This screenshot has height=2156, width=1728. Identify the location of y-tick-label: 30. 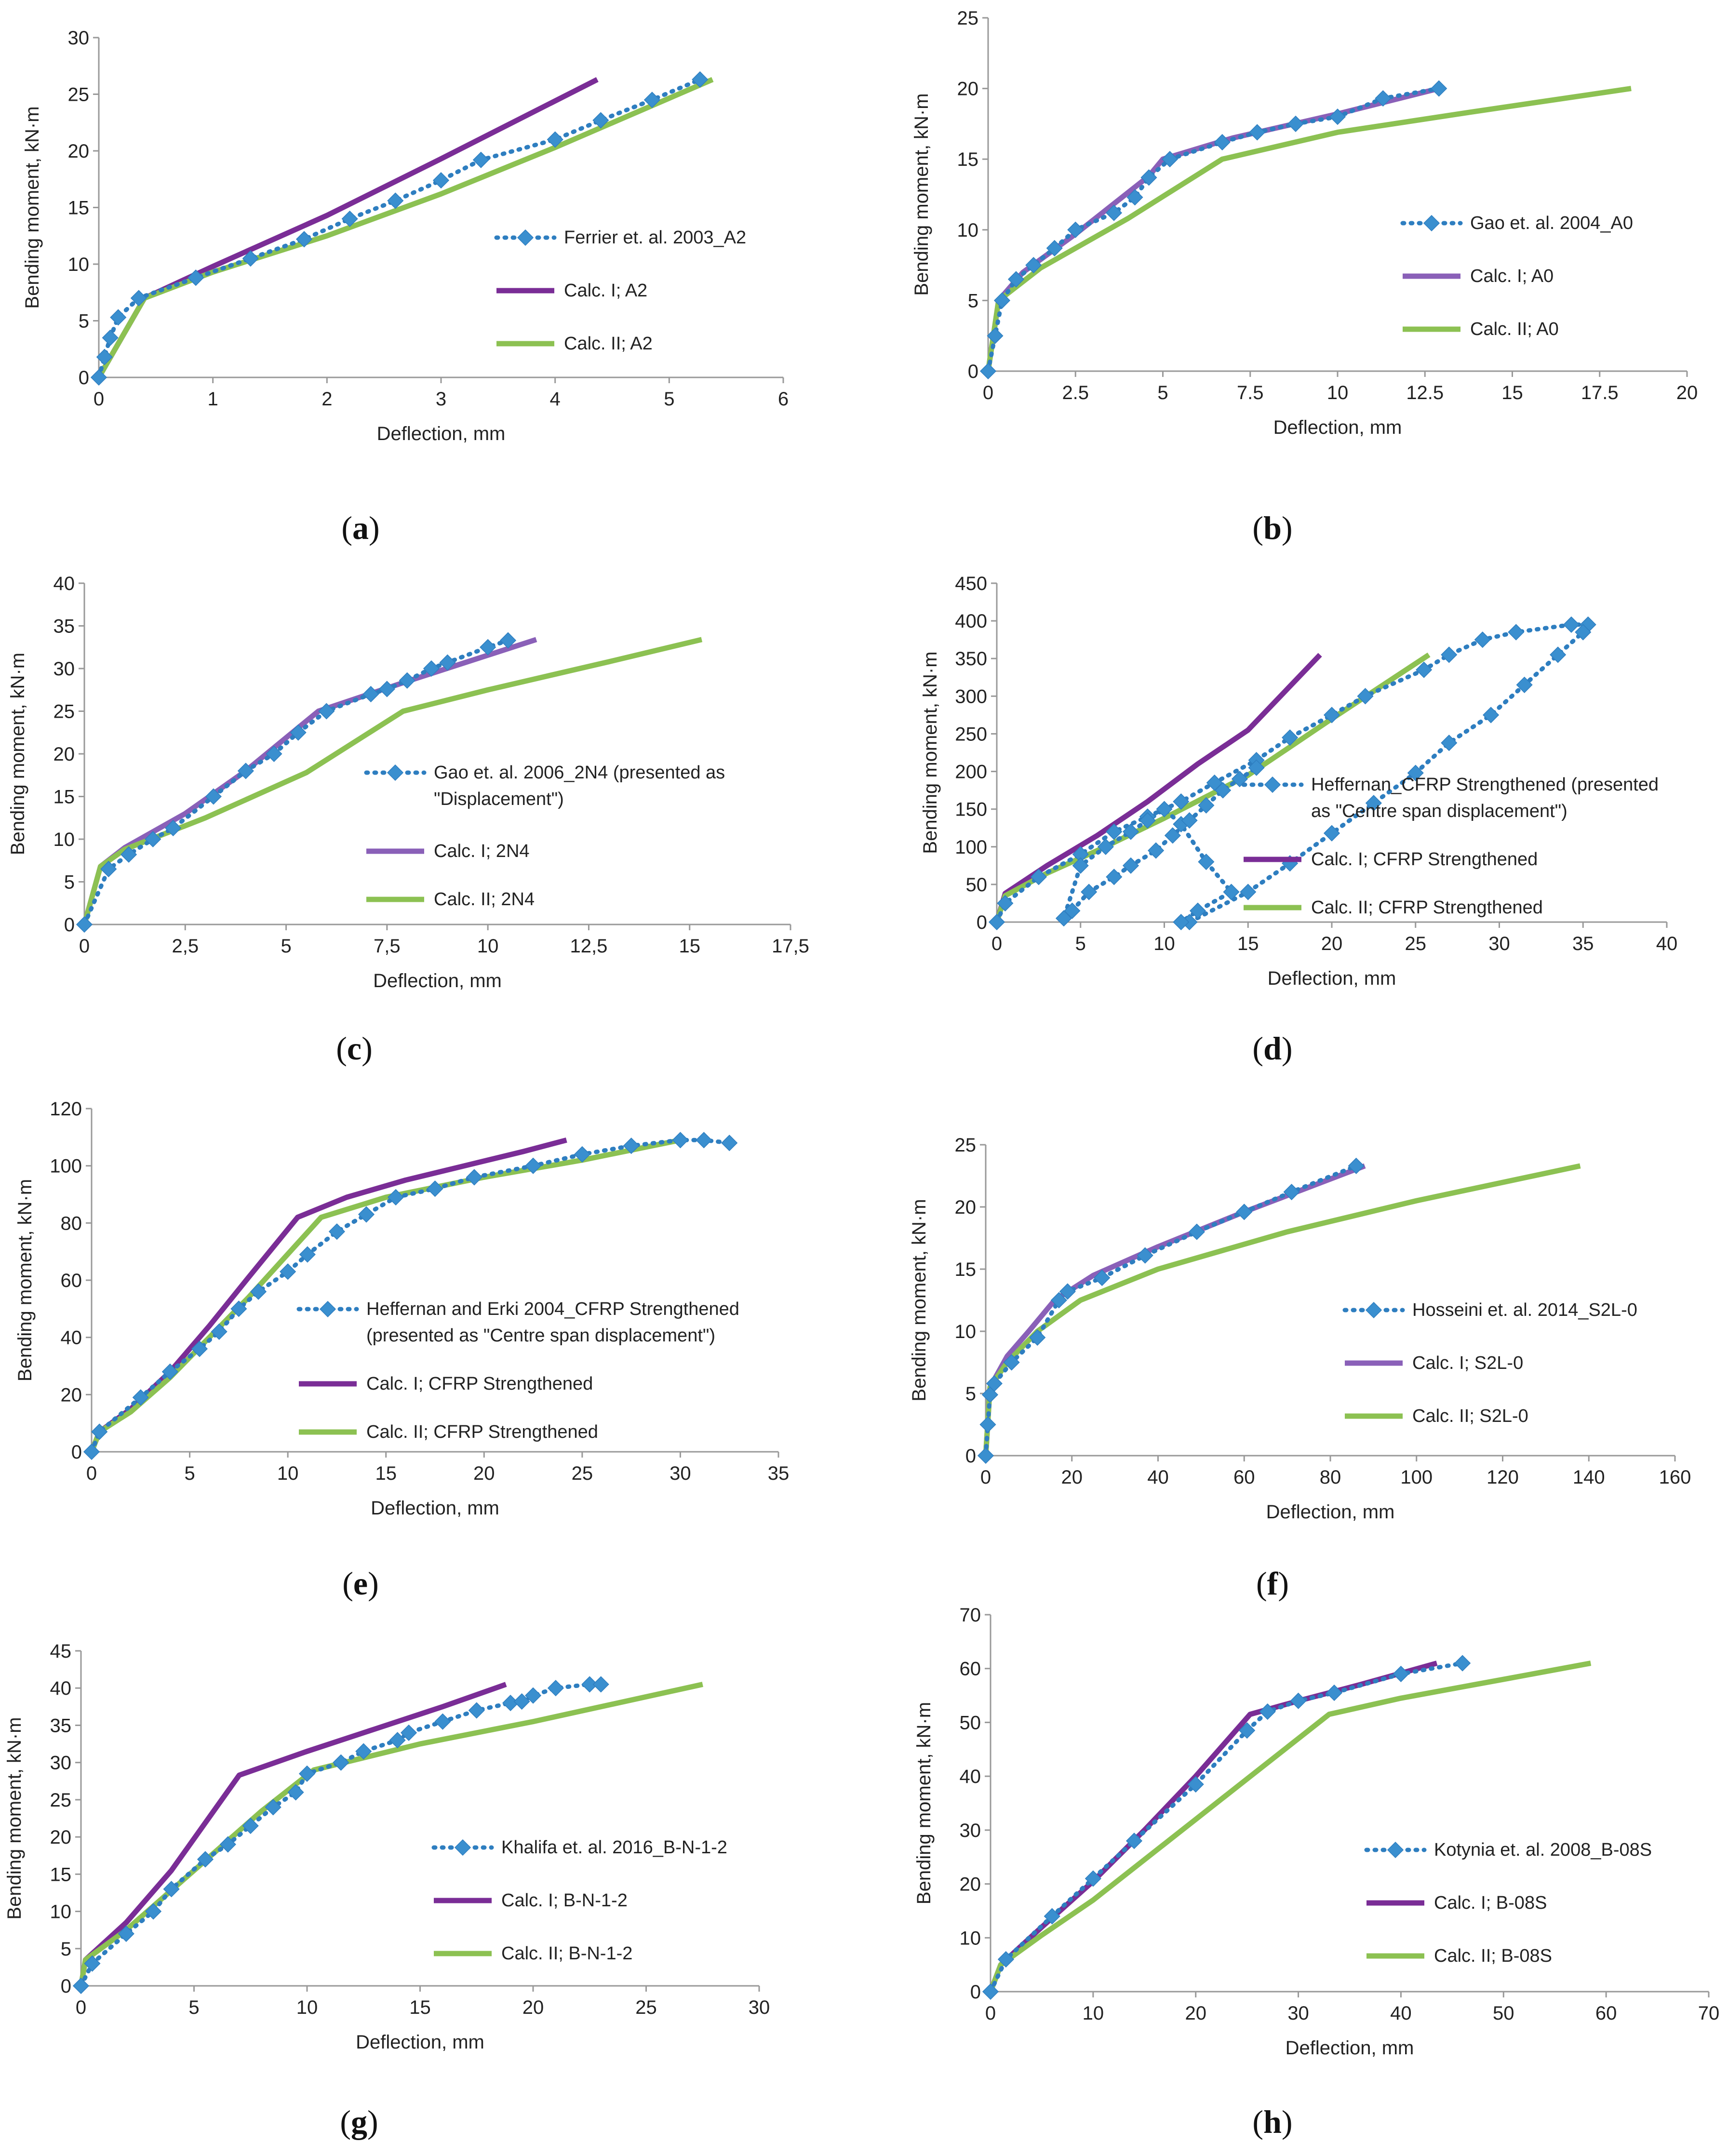
(61, 1764).